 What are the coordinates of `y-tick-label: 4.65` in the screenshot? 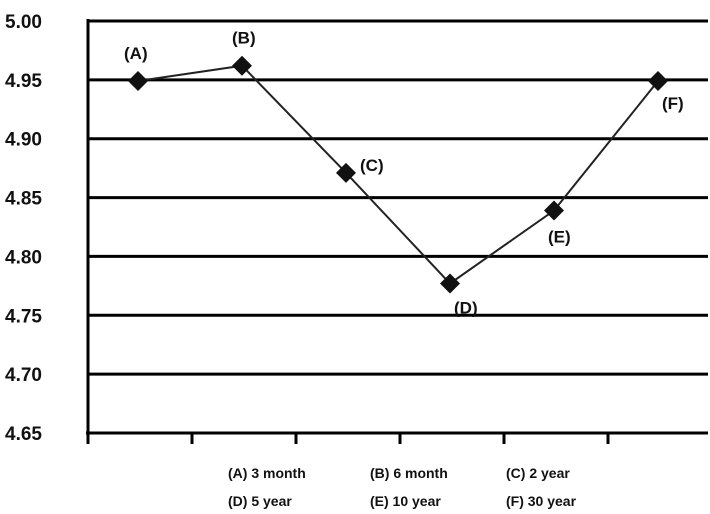 It's located at (23, 434).